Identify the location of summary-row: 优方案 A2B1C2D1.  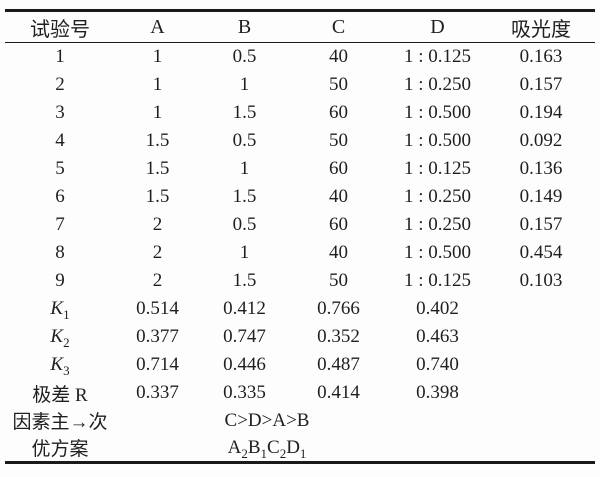
(300, 449).